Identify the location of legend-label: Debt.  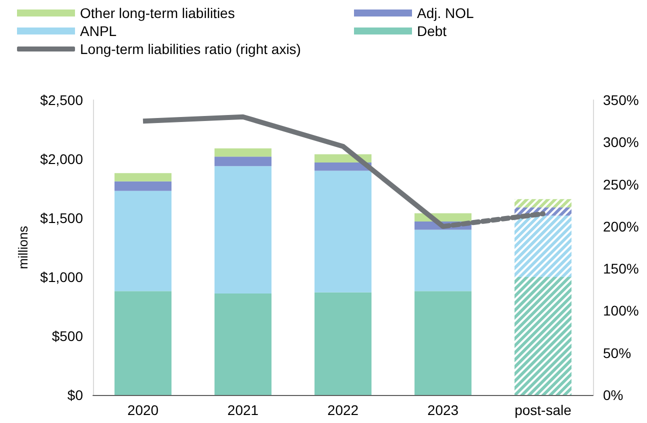
(432, 31).